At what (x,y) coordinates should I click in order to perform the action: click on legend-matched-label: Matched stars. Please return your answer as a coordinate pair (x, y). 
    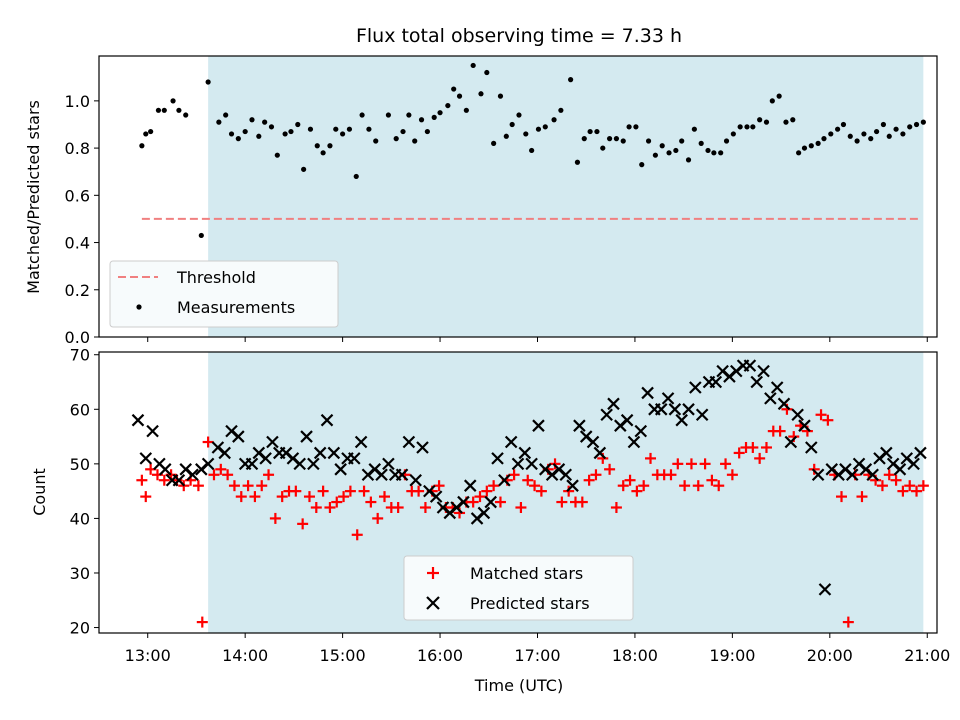
    Looking at the image, I should click on (526, 573).